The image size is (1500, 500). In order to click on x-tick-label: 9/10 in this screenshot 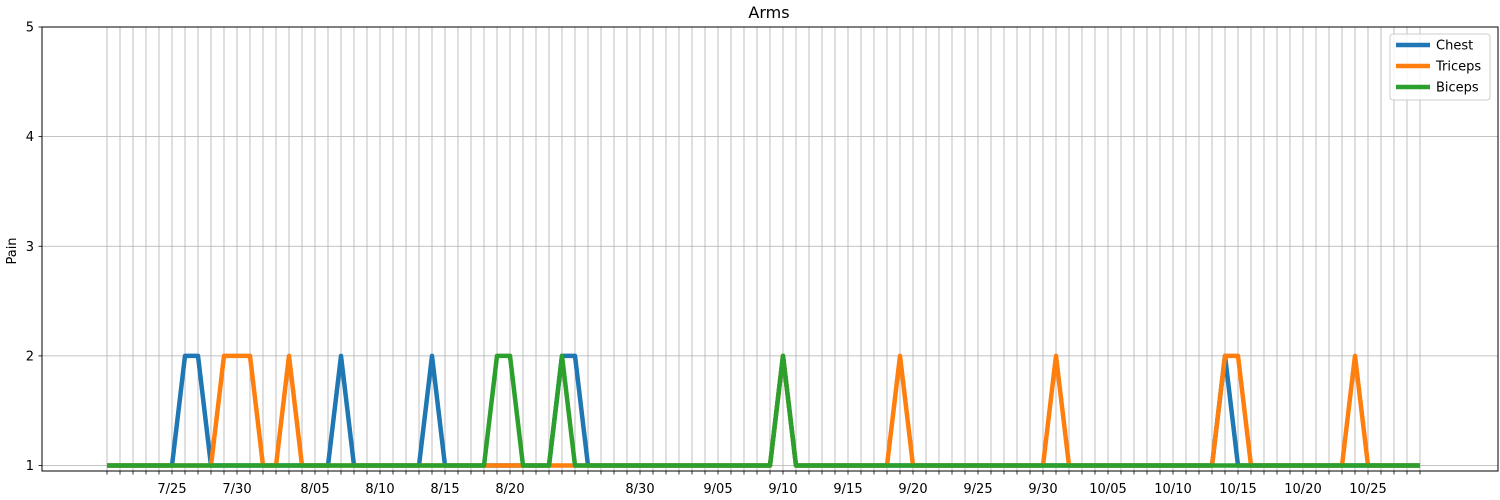, I will do `click(782, 489)`.